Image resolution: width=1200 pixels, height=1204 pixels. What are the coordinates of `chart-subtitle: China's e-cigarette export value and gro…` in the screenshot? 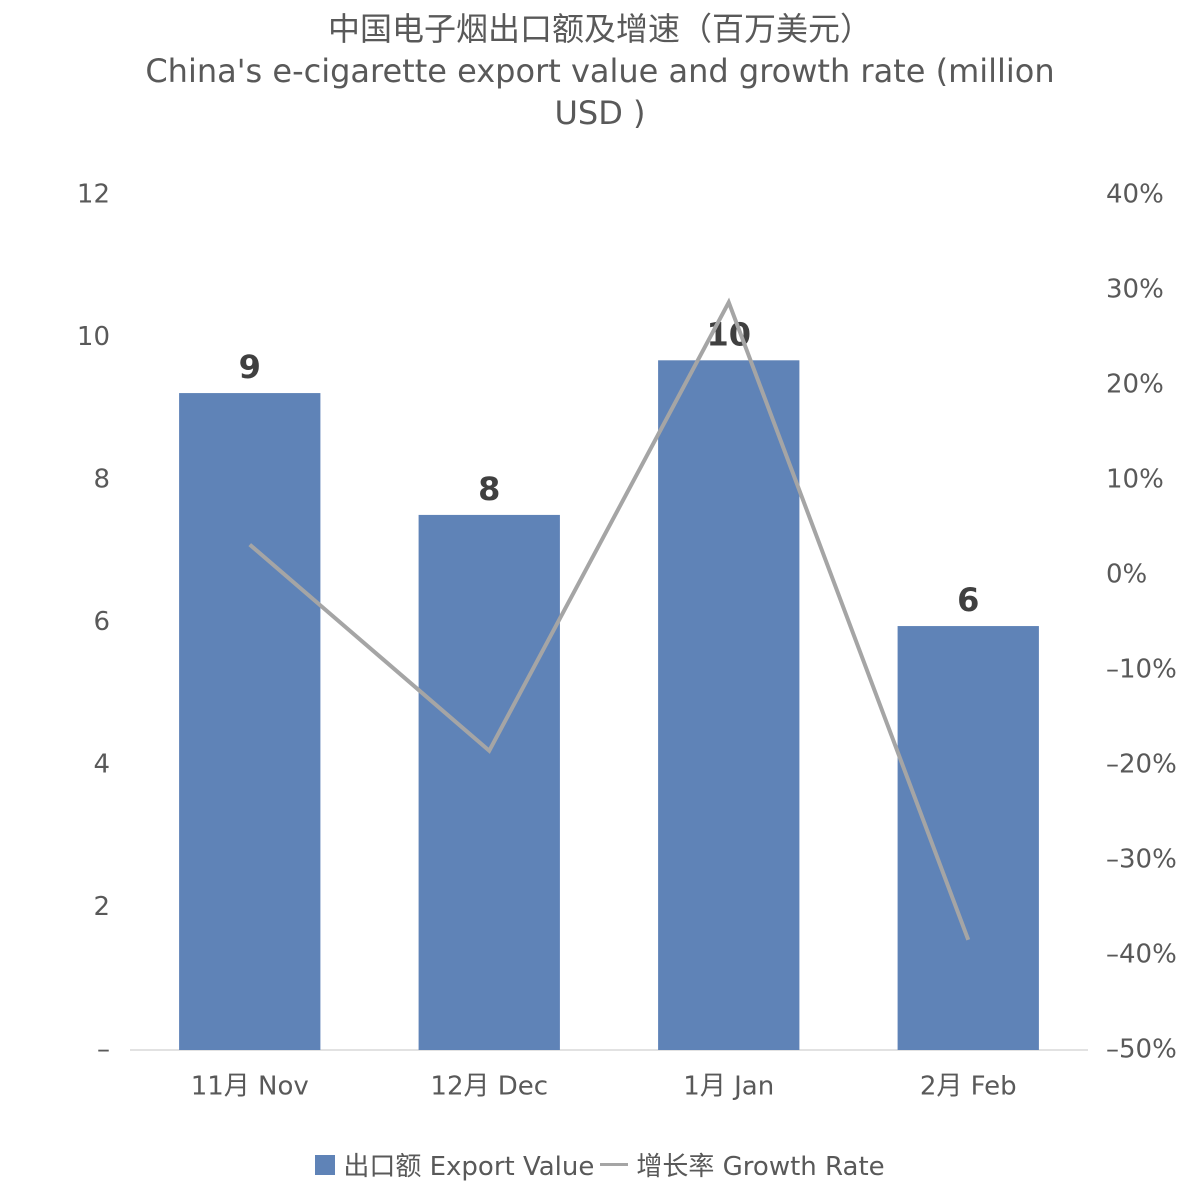 It's located at (600, 92).